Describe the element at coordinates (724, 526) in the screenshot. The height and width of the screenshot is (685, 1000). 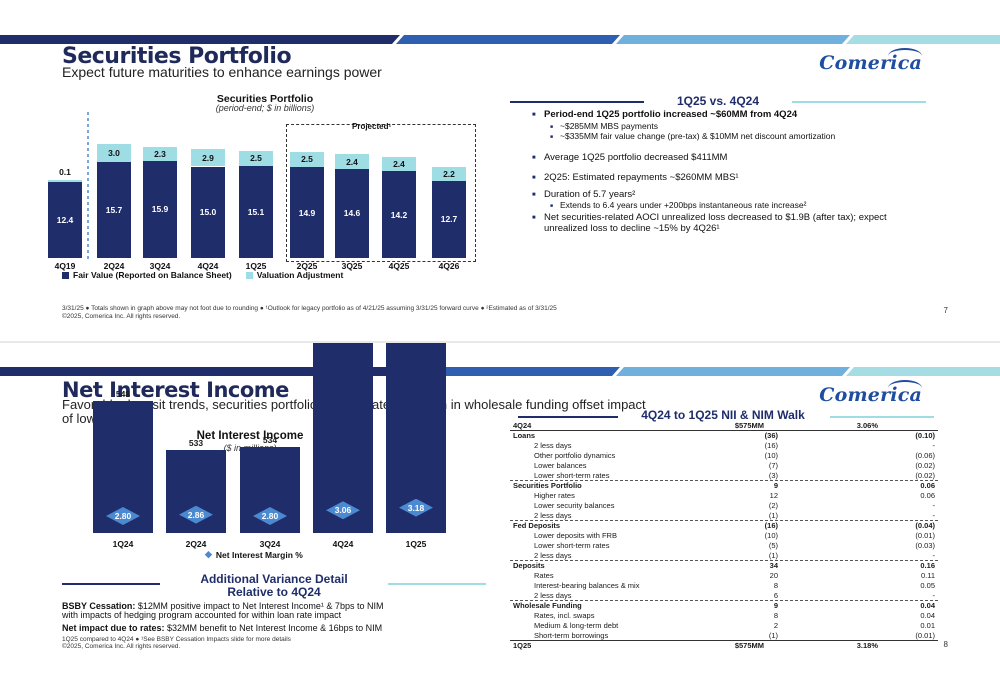
I see `walk-category-row: Fed Deposits (16) (0.04)` at that location.